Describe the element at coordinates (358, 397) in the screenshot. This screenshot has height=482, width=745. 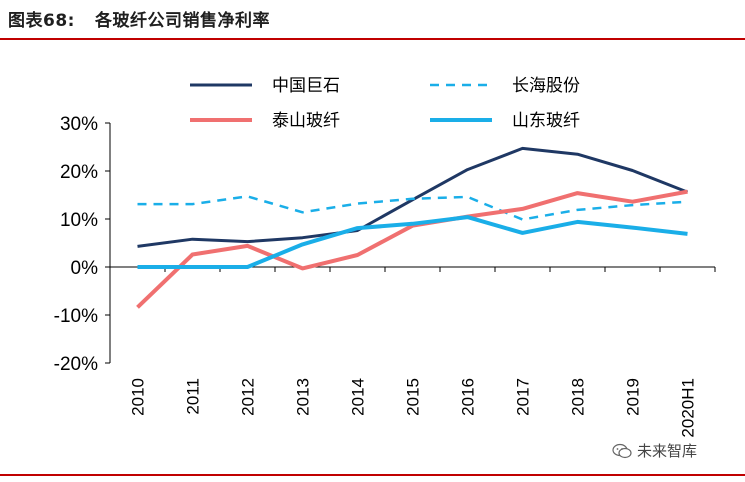
I see `x-tick-label: 2014` at that location.